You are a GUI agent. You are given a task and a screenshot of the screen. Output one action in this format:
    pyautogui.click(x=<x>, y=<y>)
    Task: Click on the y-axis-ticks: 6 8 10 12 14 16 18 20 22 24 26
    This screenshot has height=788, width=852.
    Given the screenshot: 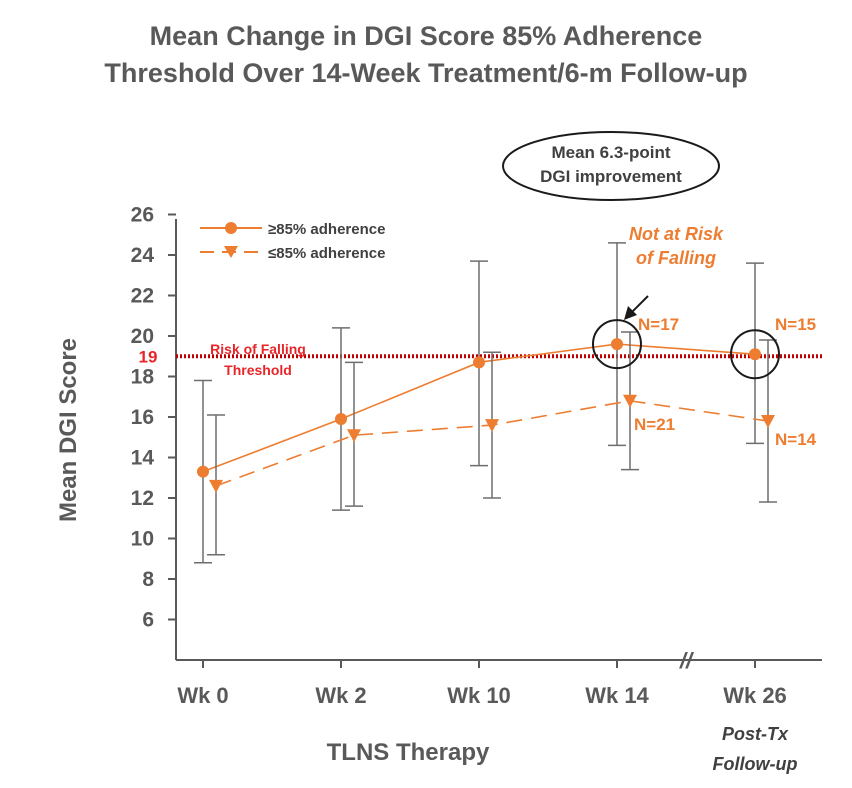 What is the action you would take?
    pyautogui.click(x=153, y=418)
    